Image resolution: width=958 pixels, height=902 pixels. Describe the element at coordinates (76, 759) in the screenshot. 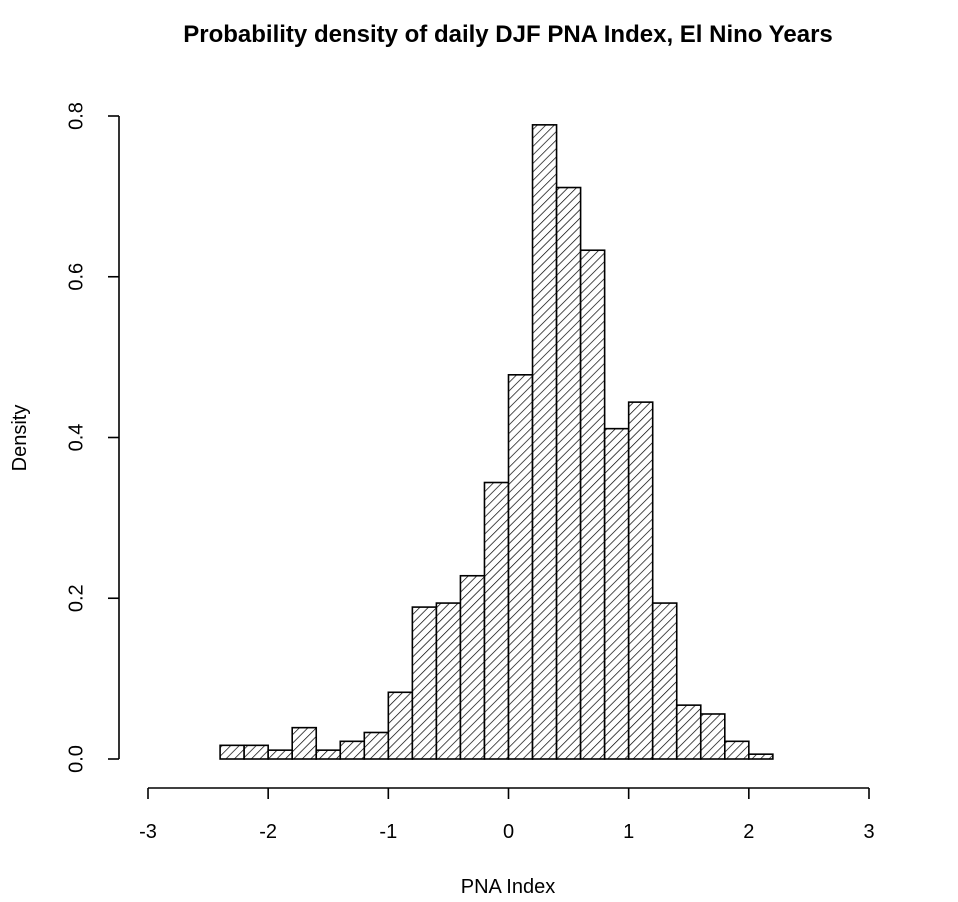

I see `y-tick-label: 0.0` at that location.